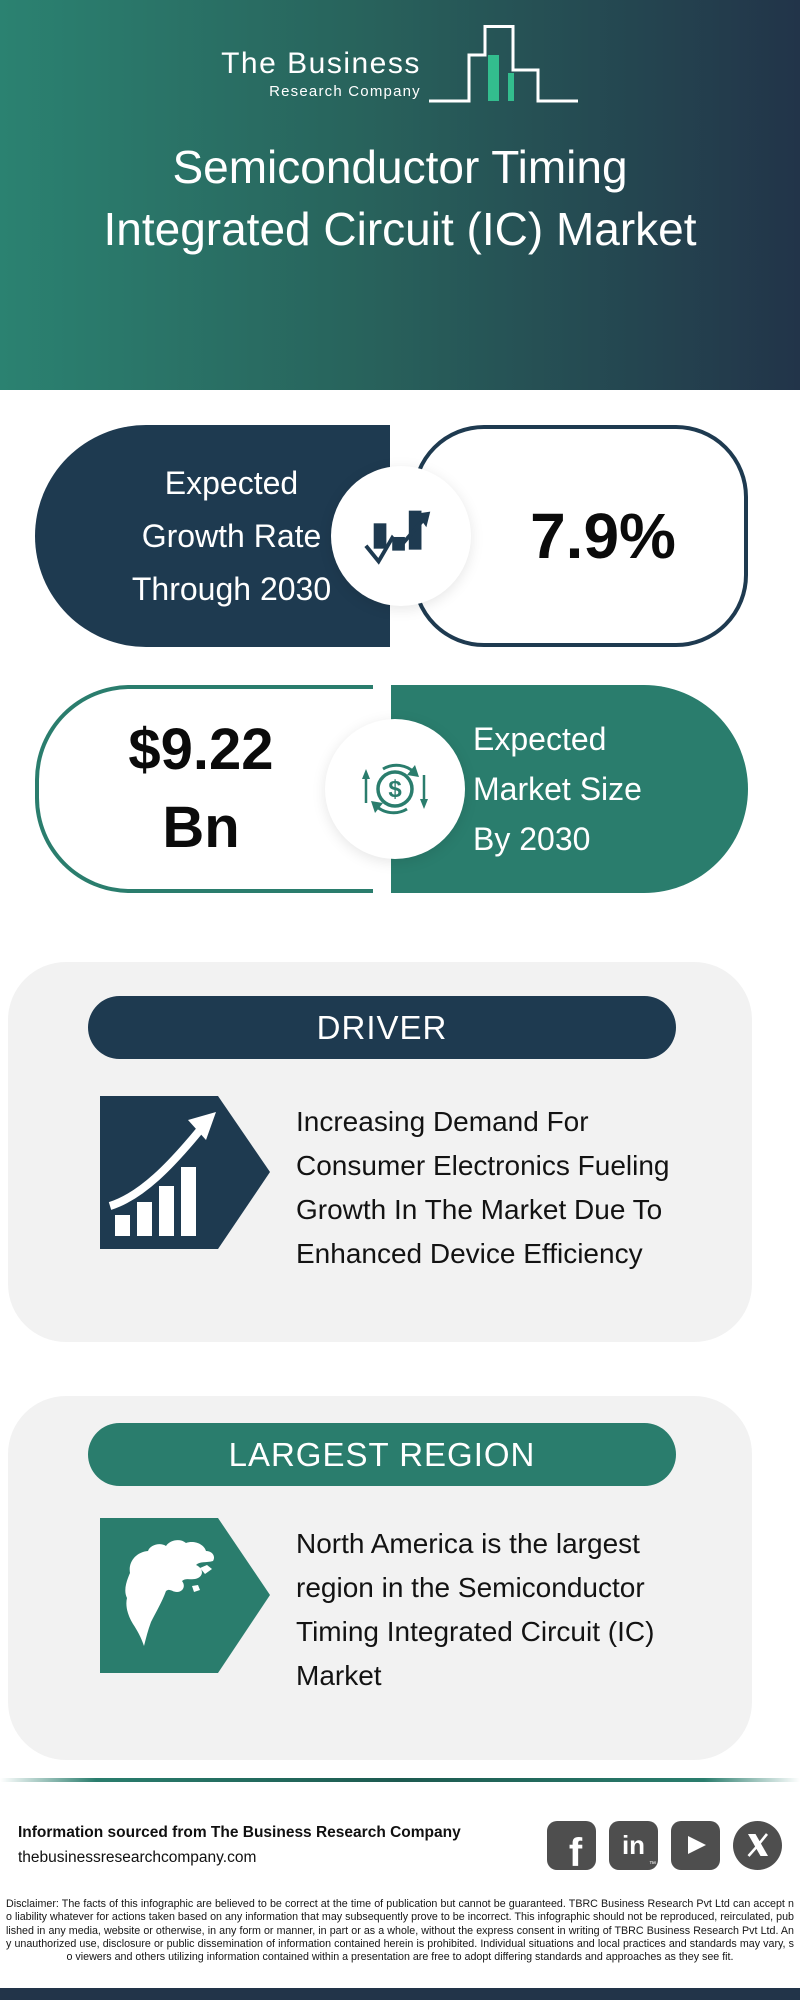 This screenshot has height=2000, width=800. I want to click on x-glyph, so click(757, 1845).